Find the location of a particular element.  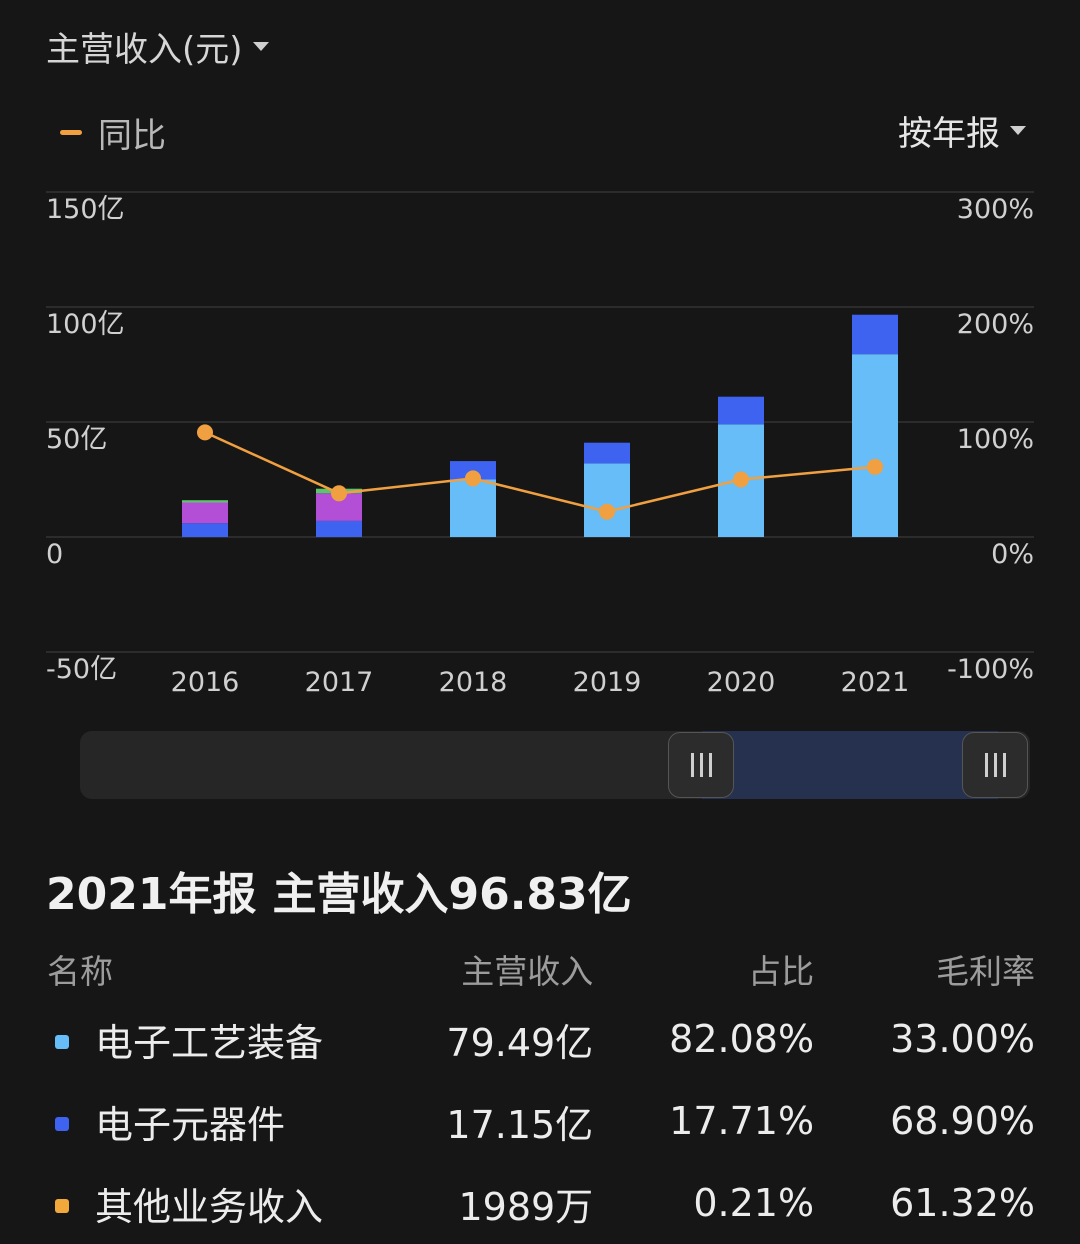

y-right-tick-label: 200% is located at coordinates (995, 324).